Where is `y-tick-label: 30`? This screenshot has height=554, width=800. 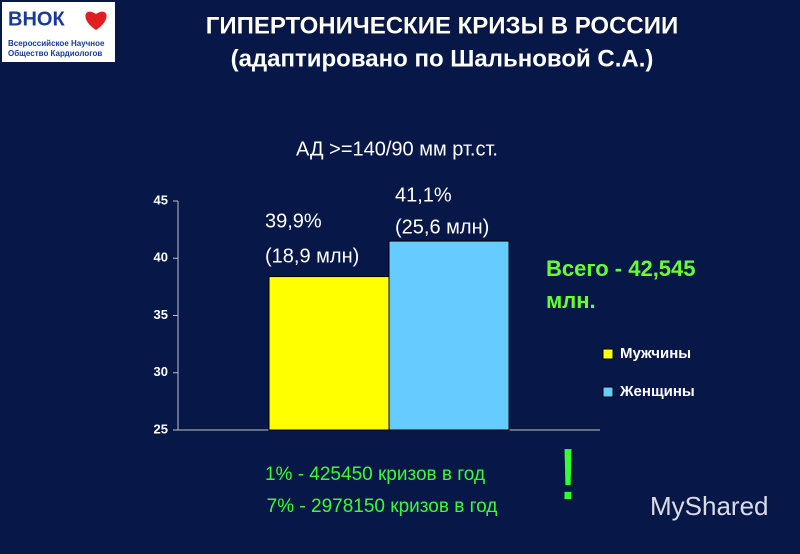
y-tick-label: 30 is located at coordinates (161, 371).